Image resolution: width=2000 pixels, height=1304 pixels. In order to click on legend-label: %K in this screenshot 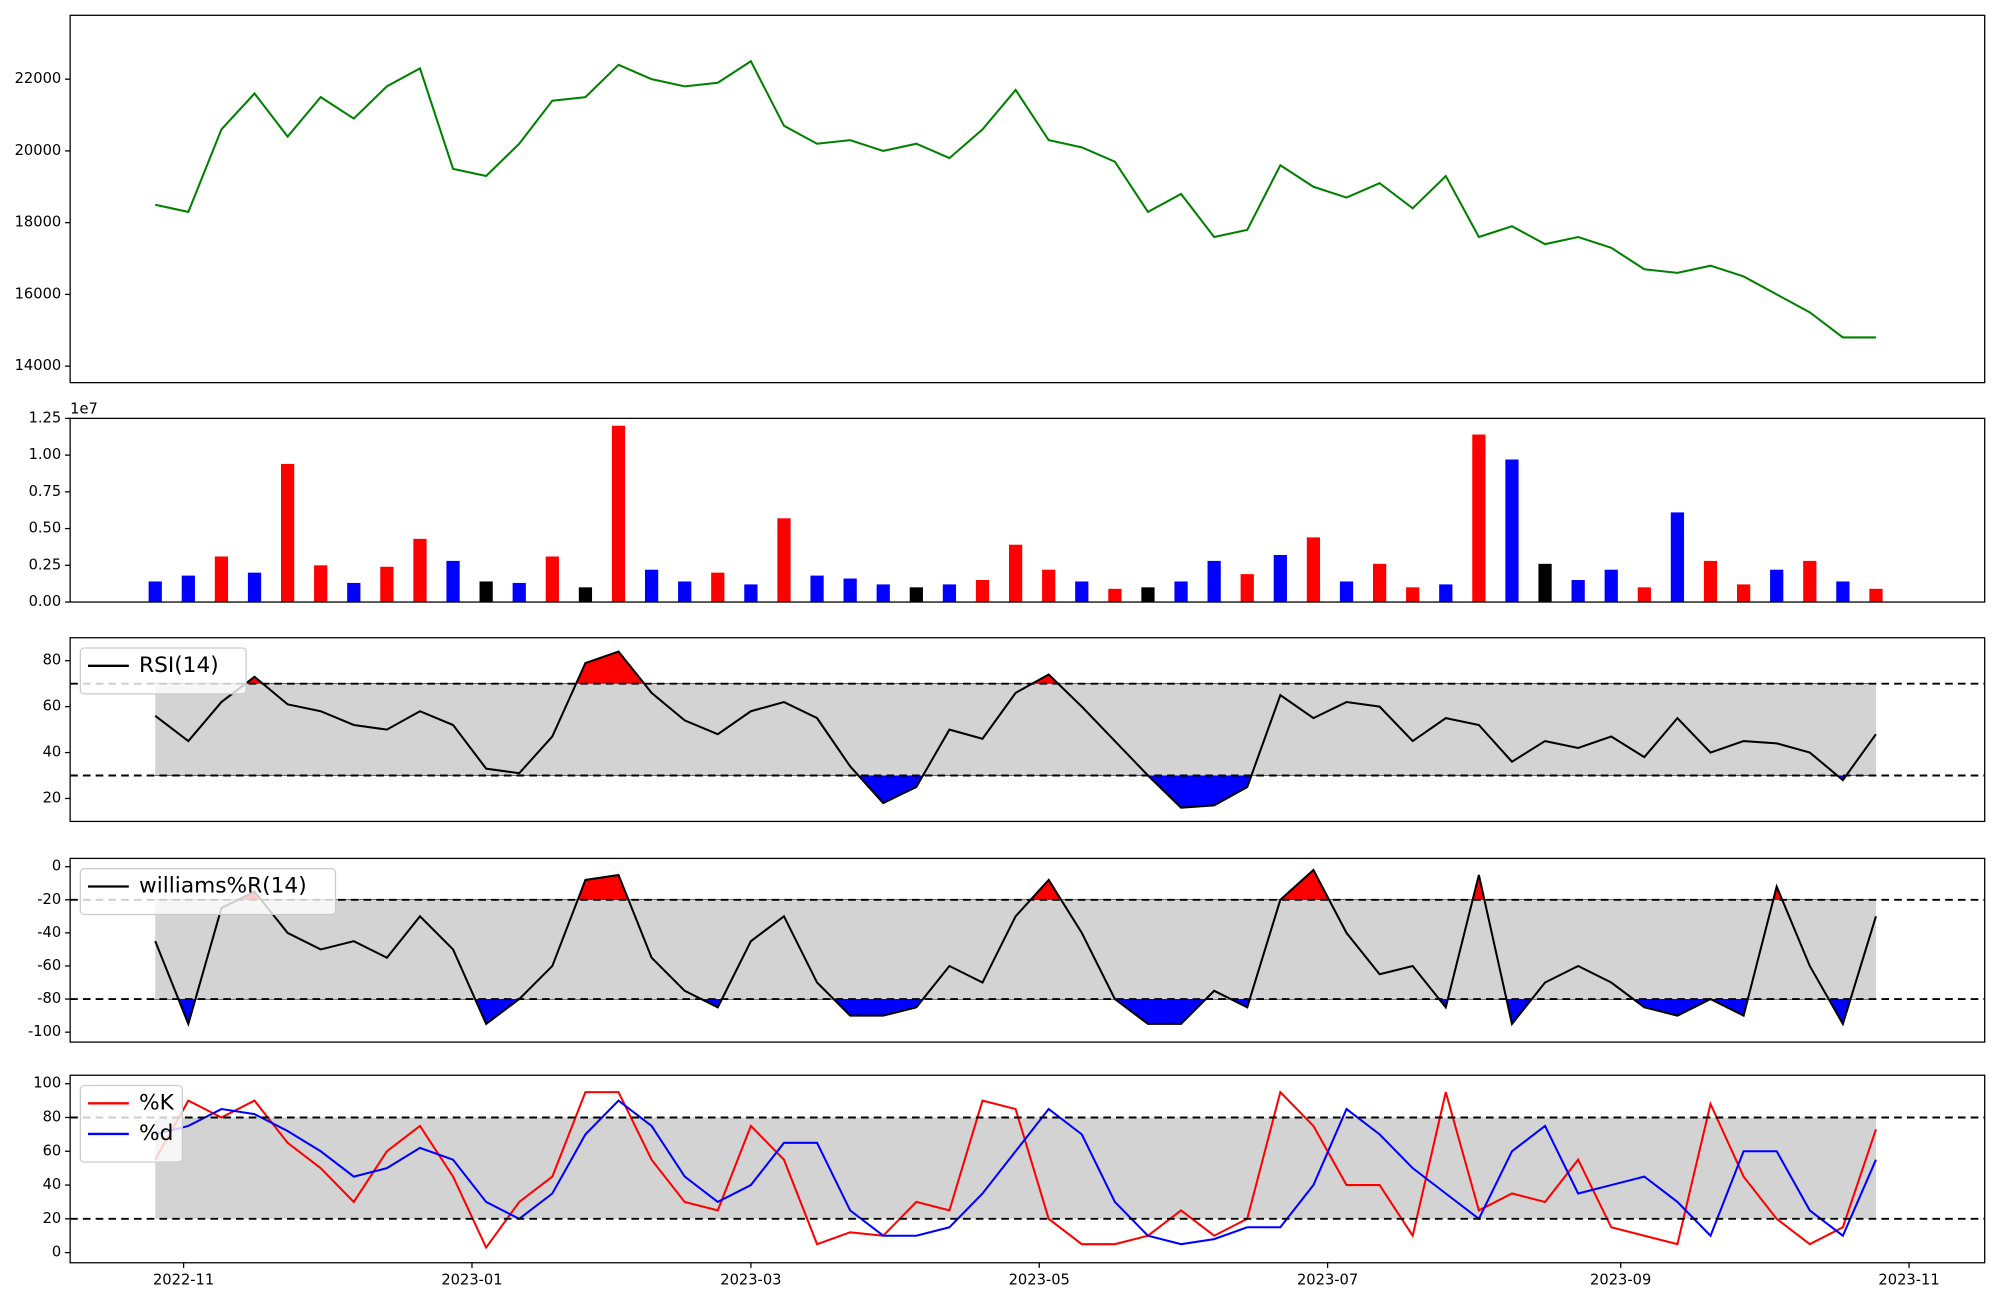, I will do `click(157, 1102)`.